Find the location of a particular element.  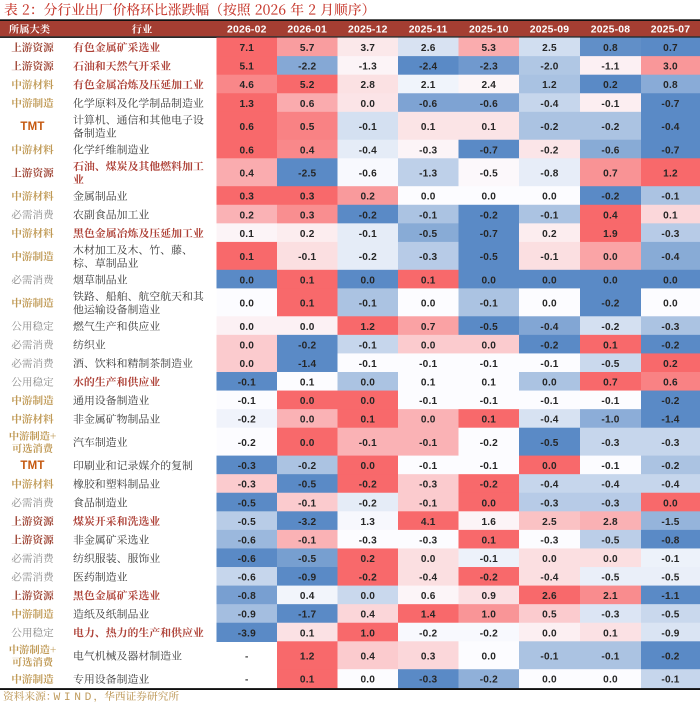

svg-text: -1.1 is located at coordinates (670, 596).